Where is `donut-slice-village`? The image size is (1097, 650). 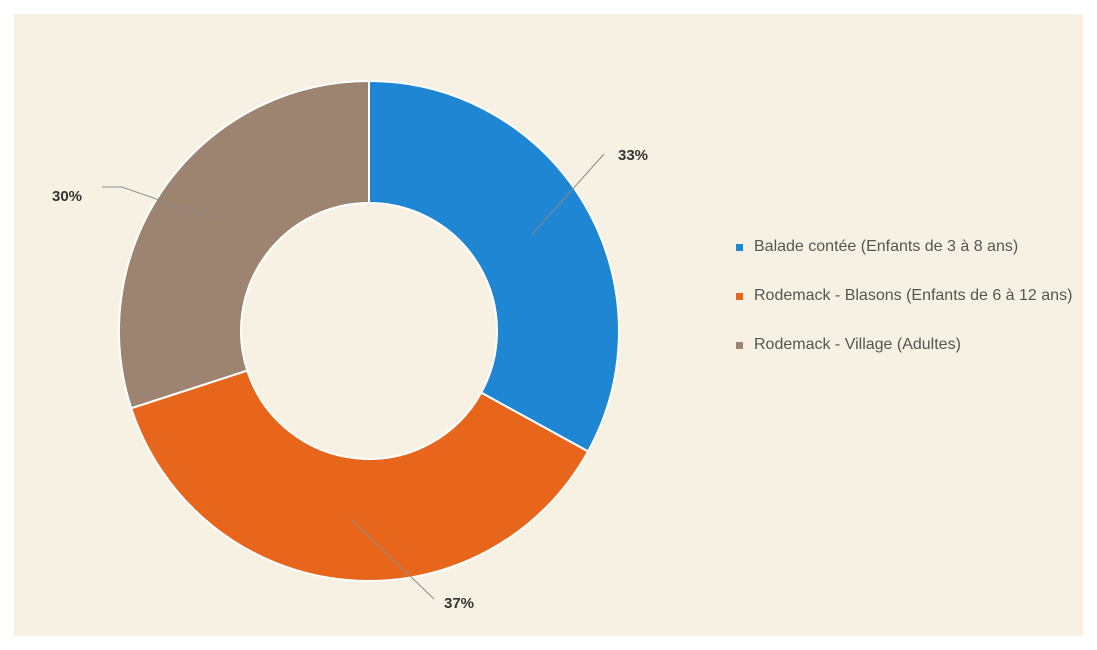
donut-slice-village is located at coordinates (244, 244).